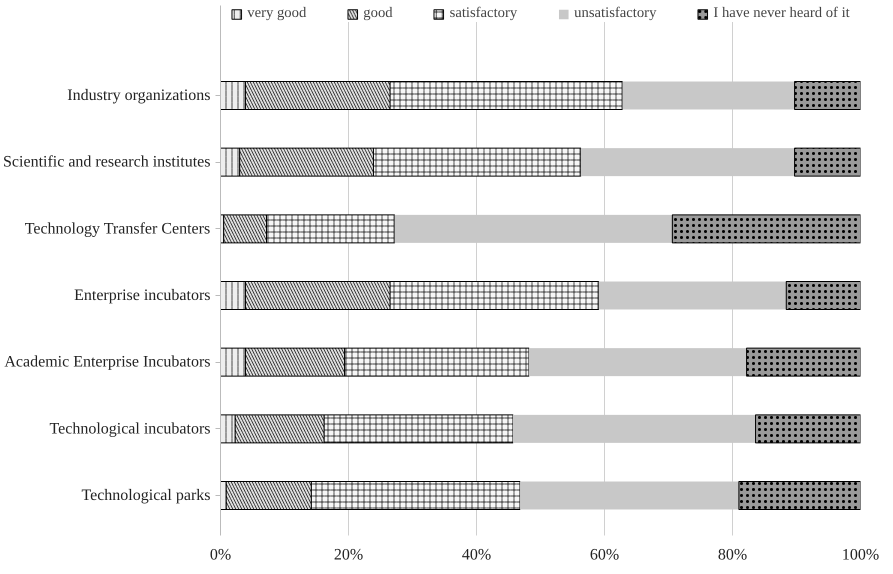 This screenshot has height=574, width=893. Describe the element at coordinates (484, 13) in the screenshot. I see `legend-label: satisfactory` at that location.